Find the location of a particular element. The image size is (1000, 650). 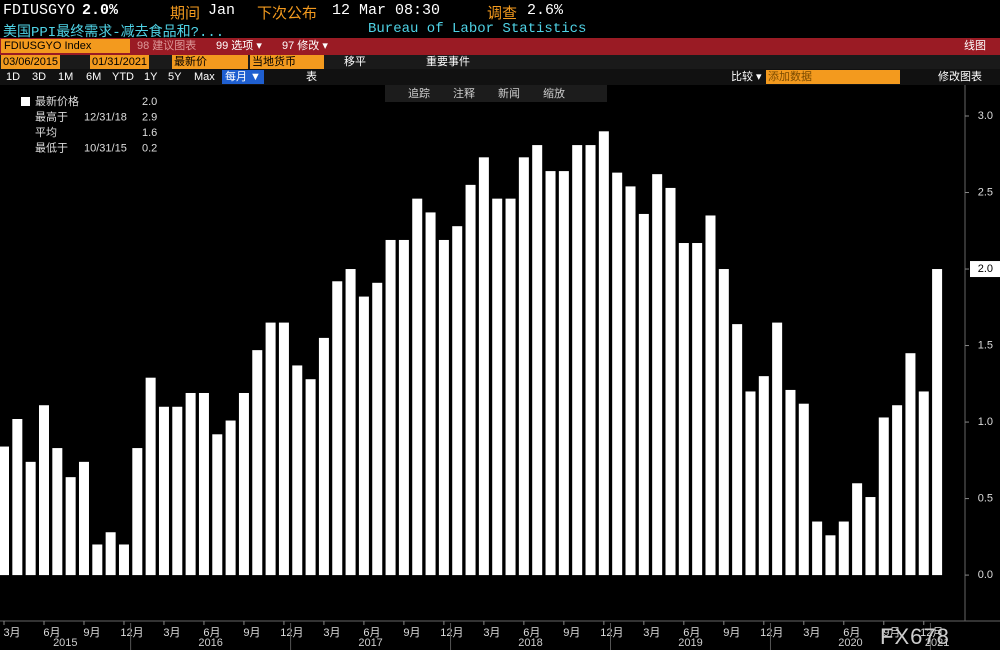

events: 重要事件 is located at coordinates (448, 62).